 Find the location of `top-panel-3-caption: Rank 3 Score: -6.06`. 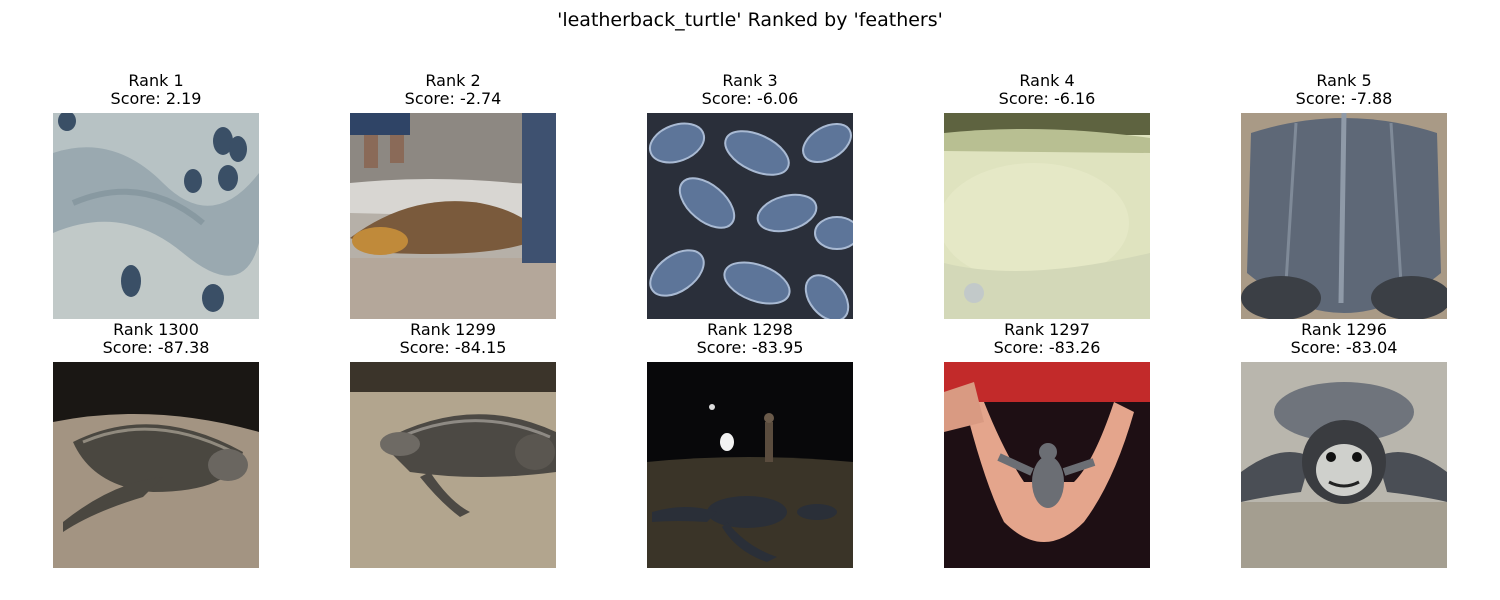

top-panel-3-caption: Rank 3 Score: -6.06 is located at coordinates (750, 90).